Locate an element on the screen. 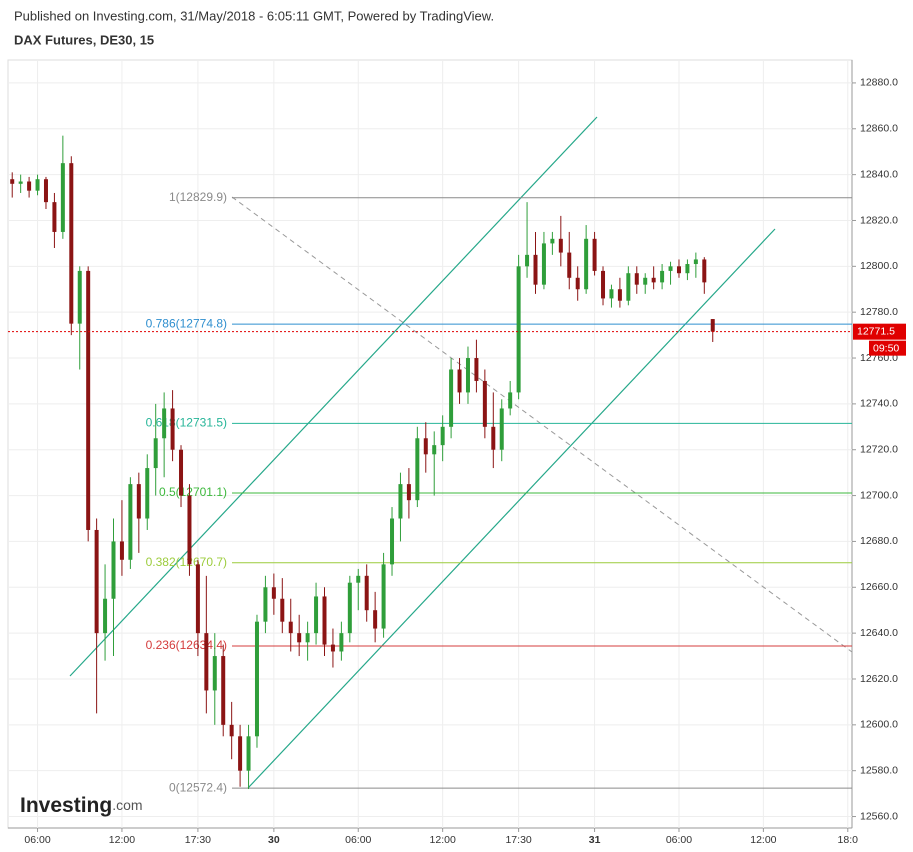  y-tick-label: 12820.0 is located at coordinates (879, 220).